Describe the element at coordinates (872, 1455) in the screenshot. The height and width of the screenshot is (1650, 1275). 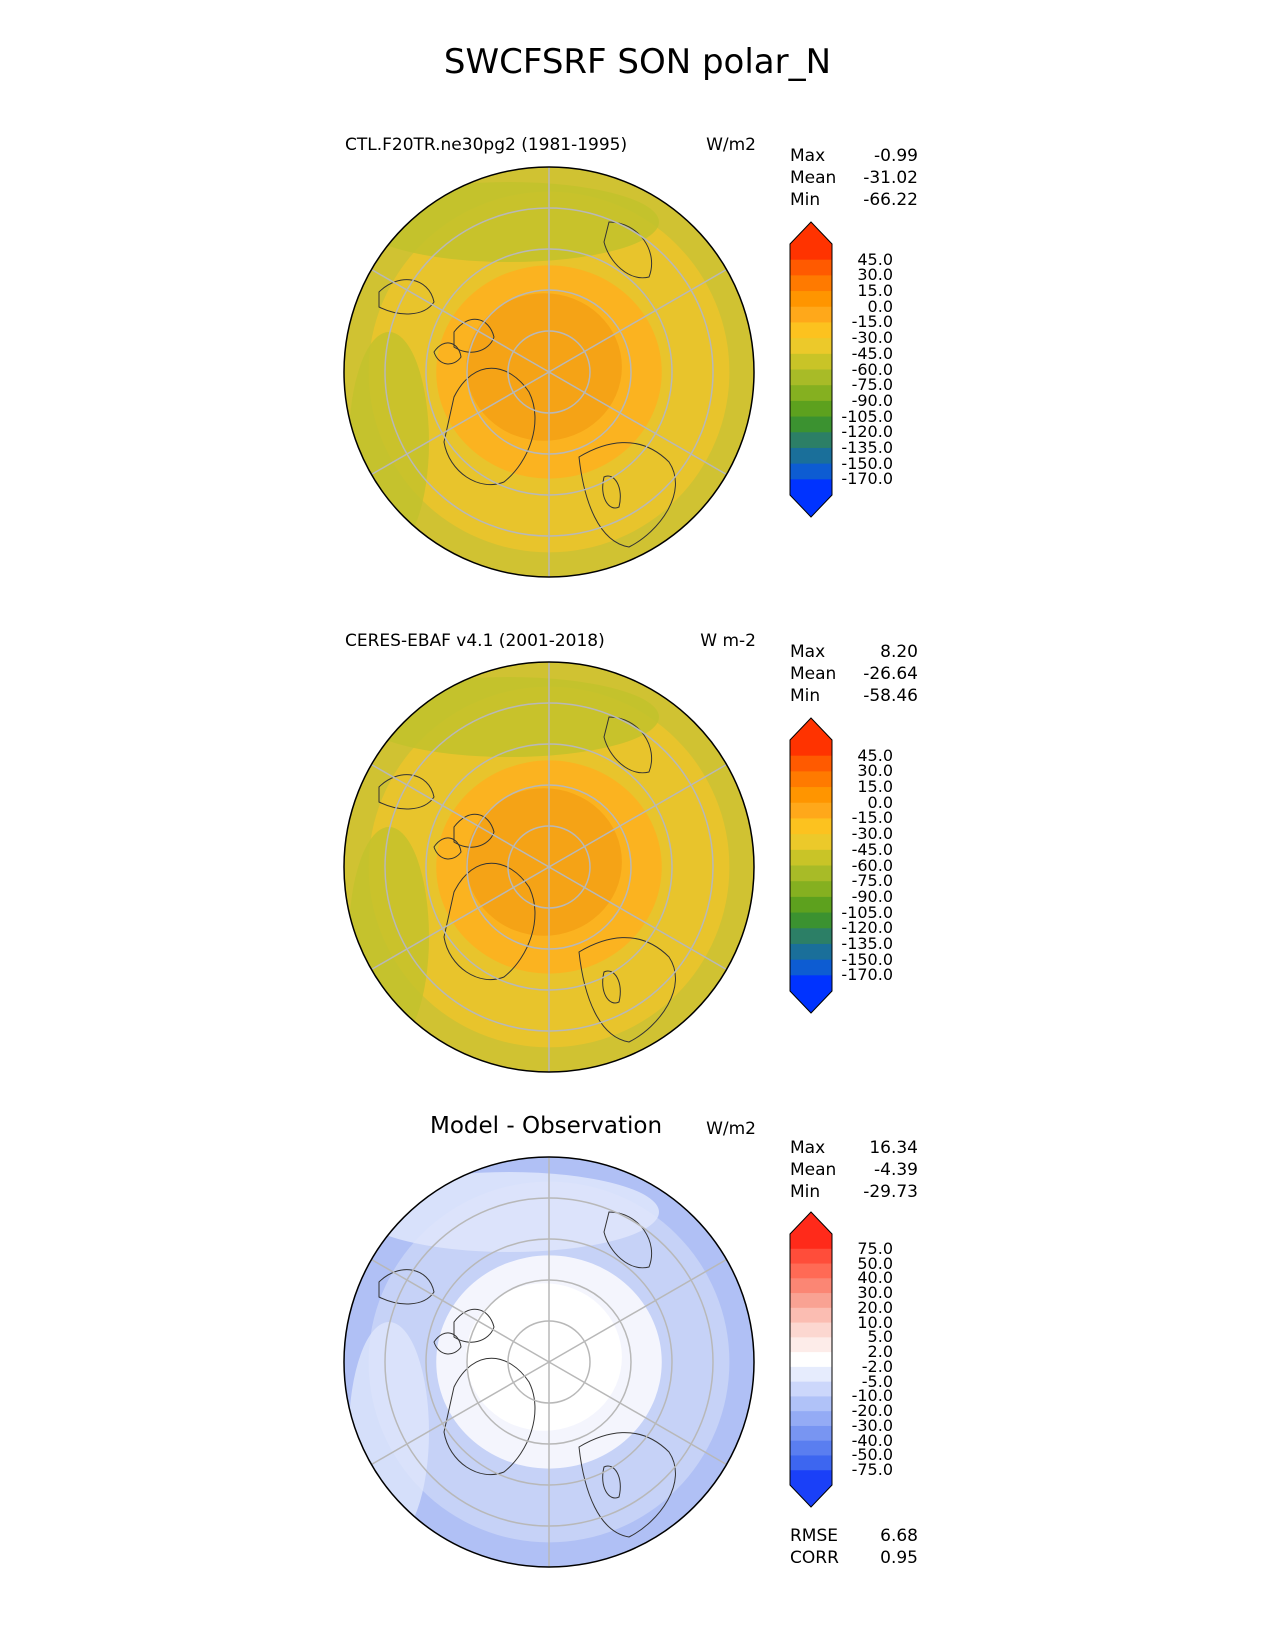
I see `colorbar-tick-label: -50.0` at that location.